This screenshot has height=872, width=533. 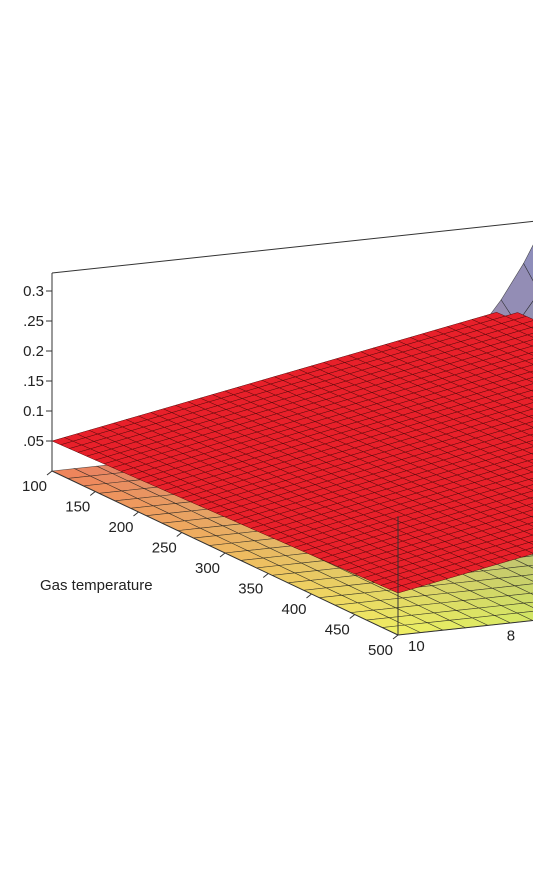 What do you see at coordinates (33, 411) in the screenshot?
I see `z-tick-label: 0.1` at bounding box center [33, 411].